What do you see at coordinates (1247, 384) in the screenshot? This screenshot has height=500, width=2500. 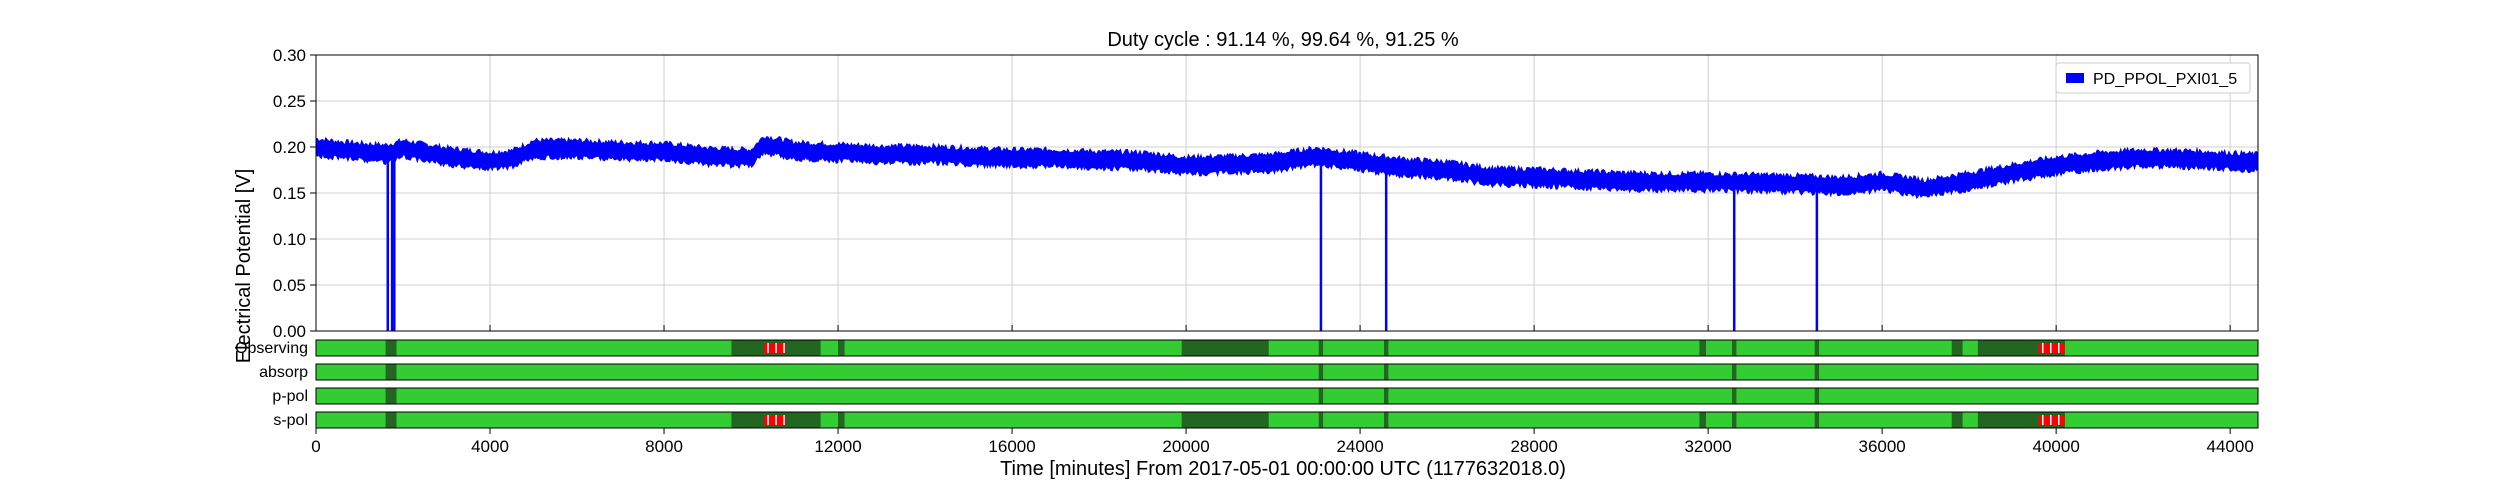 I see `segment-flag-rows: Observing absorp p-pol s-pol` at bounding box center [1247, 384].